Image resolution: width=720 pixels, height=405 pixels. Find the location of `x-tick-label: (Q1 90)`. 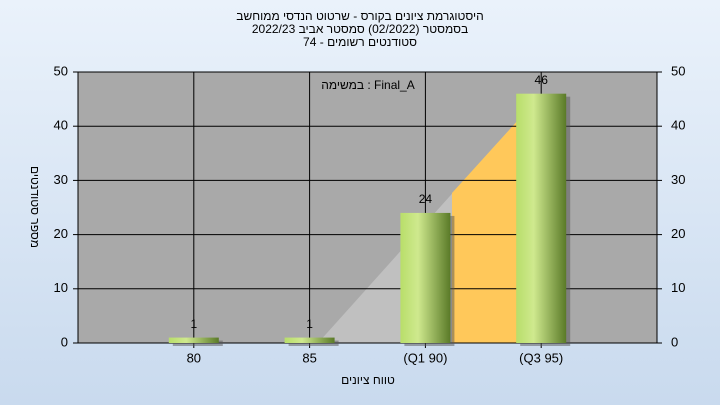

x-tick-label: (Q1 90) is located at coordinates (425, 357).